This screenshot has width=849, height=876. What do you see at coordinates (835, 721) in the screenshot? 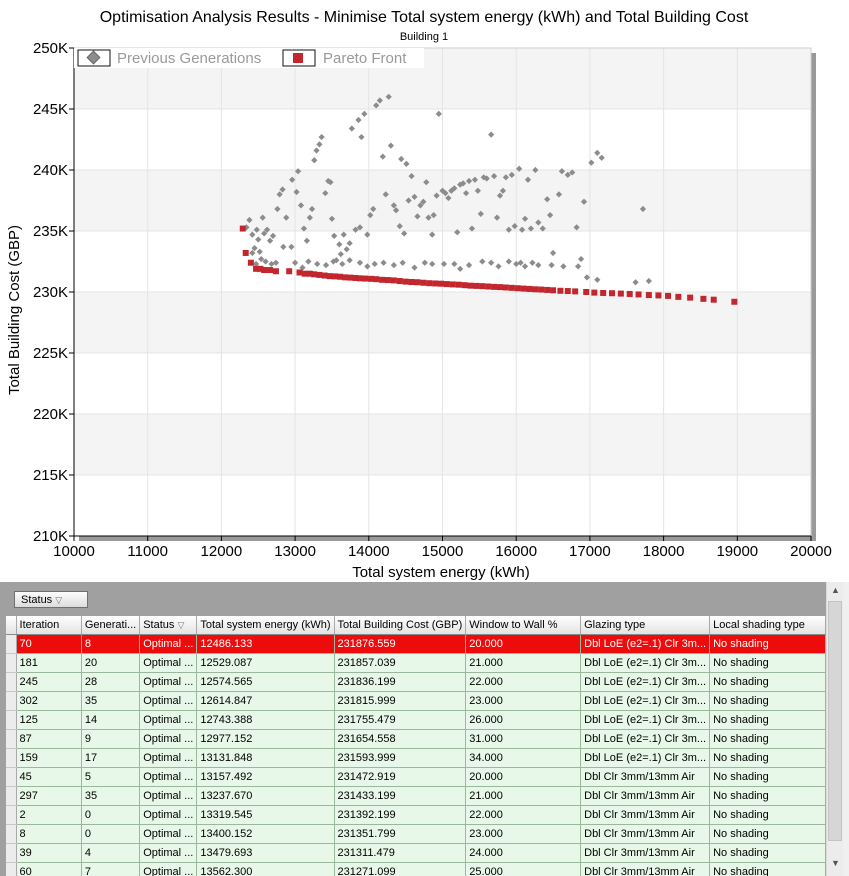
I see `scrollbar-thumb` at bounding box center [835, 721].